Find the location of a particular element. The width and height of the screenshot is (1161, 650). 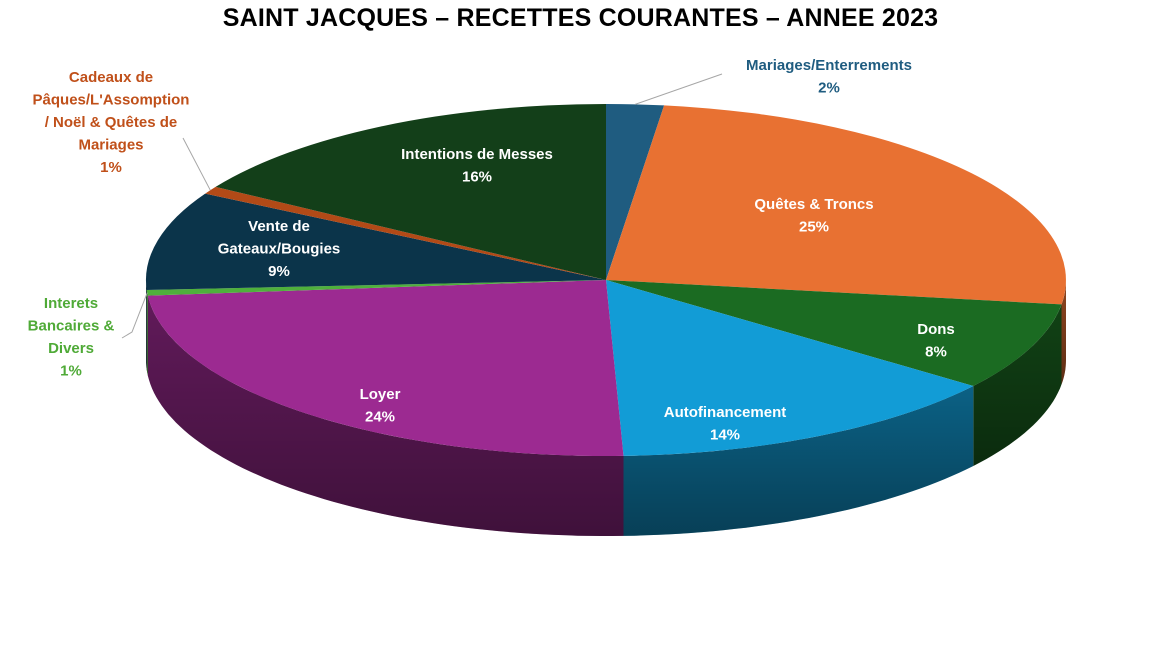

slice-label-vente-de-gateaux-bougies: Vente de Gateaux/Bougies 9% is located at coordinates (279, 249).